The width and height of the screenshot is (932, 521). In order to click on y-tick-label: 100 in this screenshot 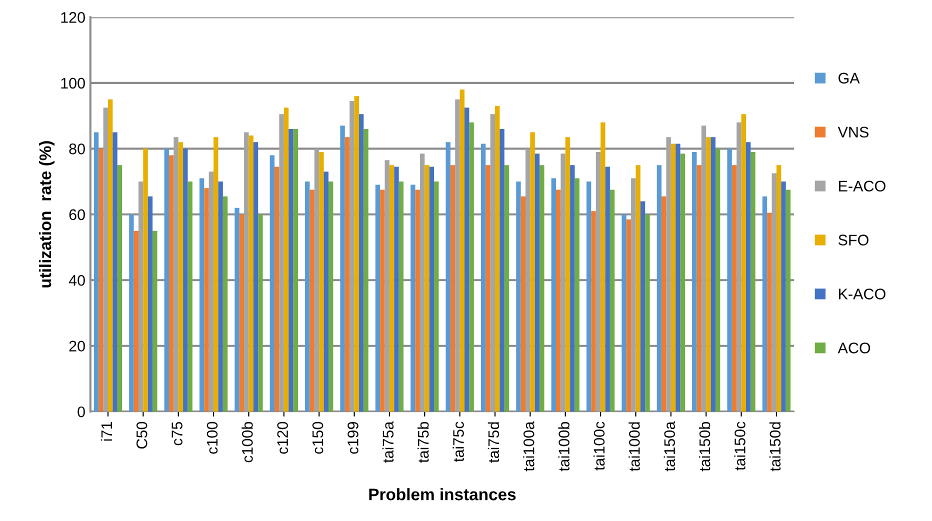, I will do `click(73, 83)`.